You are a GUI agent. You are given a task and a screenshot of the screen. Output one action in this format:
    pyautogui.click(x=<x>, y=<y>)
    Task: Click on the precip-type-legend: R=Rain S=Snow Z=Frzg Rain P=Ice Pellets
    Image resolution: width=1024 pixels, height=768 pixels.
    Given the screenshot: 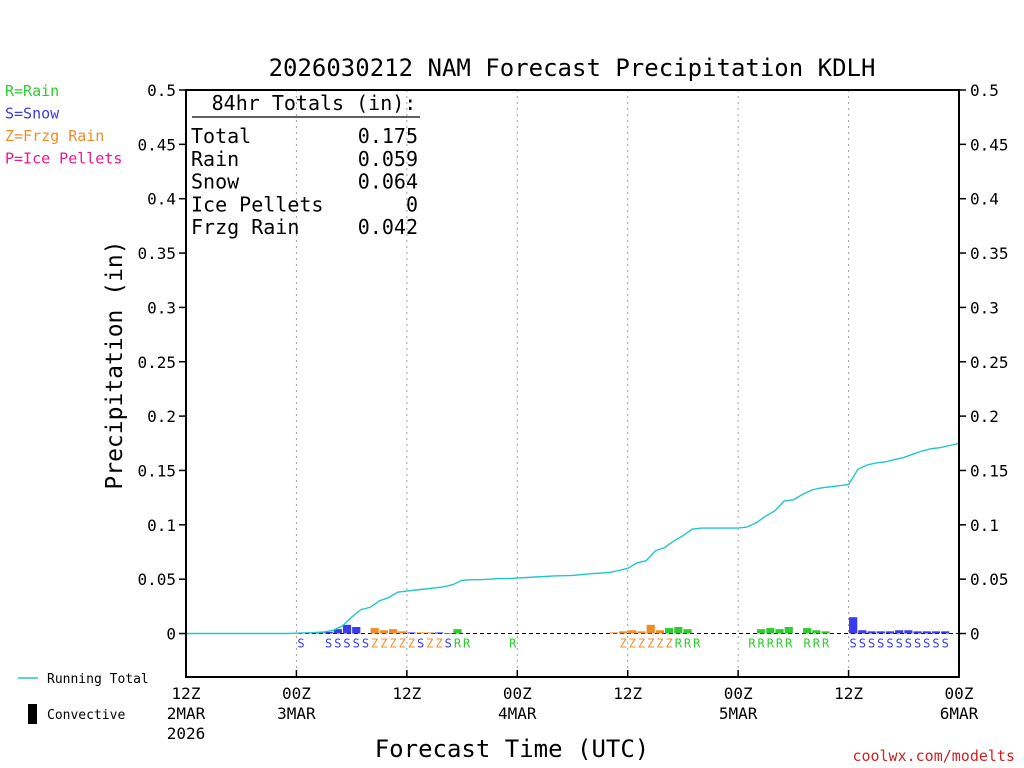 What is the action you would take?
    pyautogui.click(x=63, y=125)
    